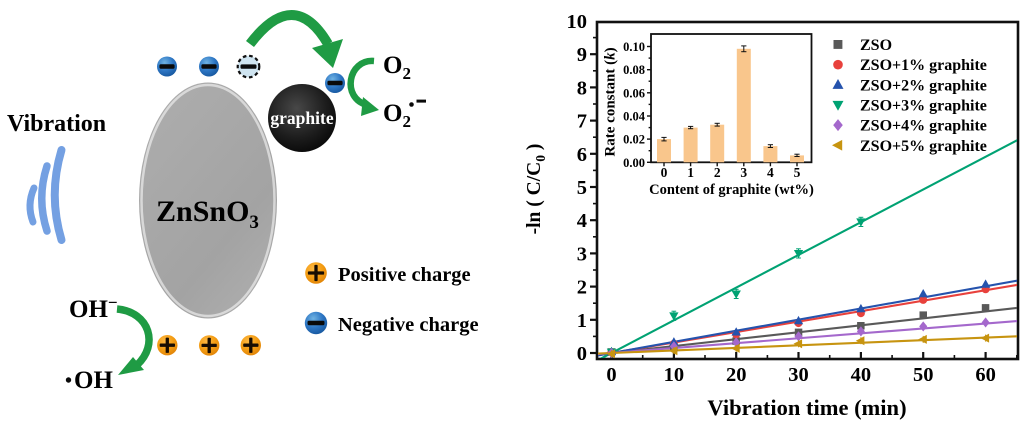 This screenshot has height=428, width=1024. Describe the element at coordinates (923, 126) in the screenshot. I see `svg-text: ZSO+4% graphite` at that location.